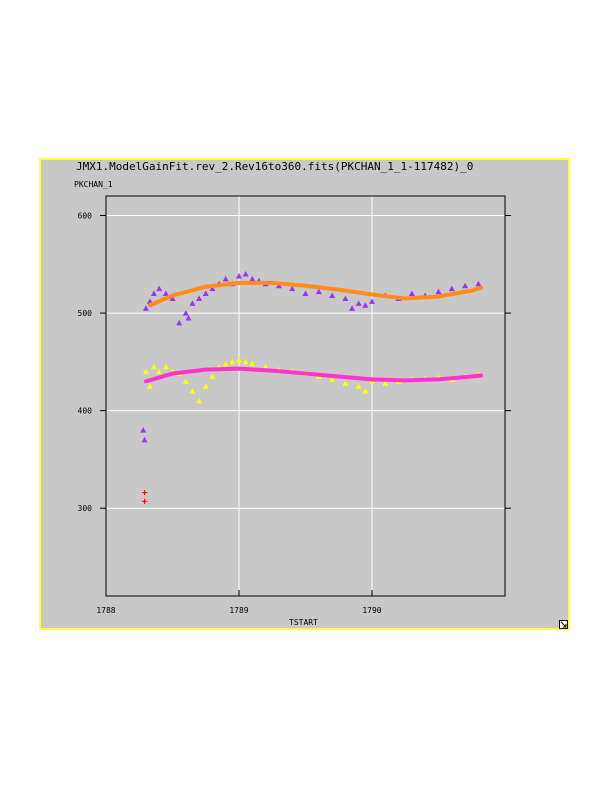 This screenshot has width=612, height=792. What do you see at coordinates (85, 216) in the screenshot?
I see `y-tick-label: 600` at bounding box center [85, 216].